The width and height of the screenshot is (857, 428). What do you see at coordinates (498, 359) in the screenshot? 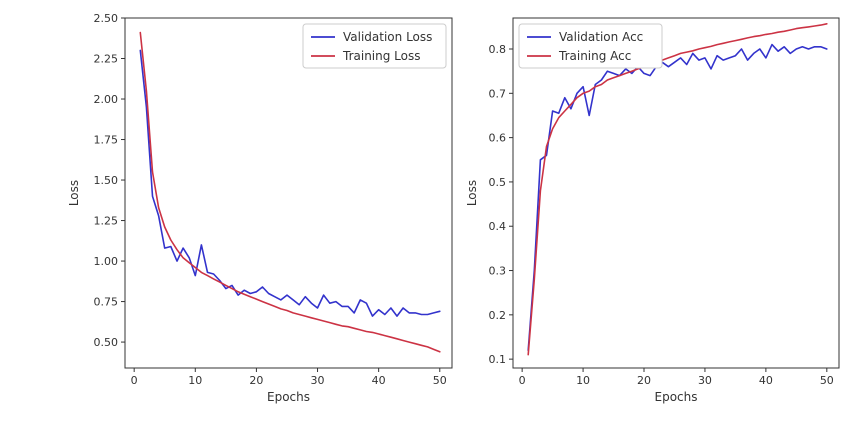
I see `chart-2-y-tick-label: 0.1` at bounding box center [498, 359].